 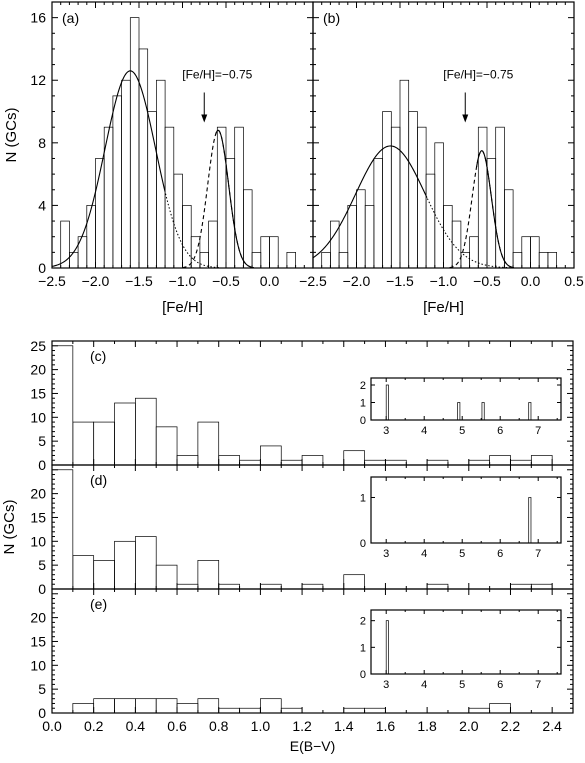 I want to click on y-tick-label: 25, so click(x=38, y=346).